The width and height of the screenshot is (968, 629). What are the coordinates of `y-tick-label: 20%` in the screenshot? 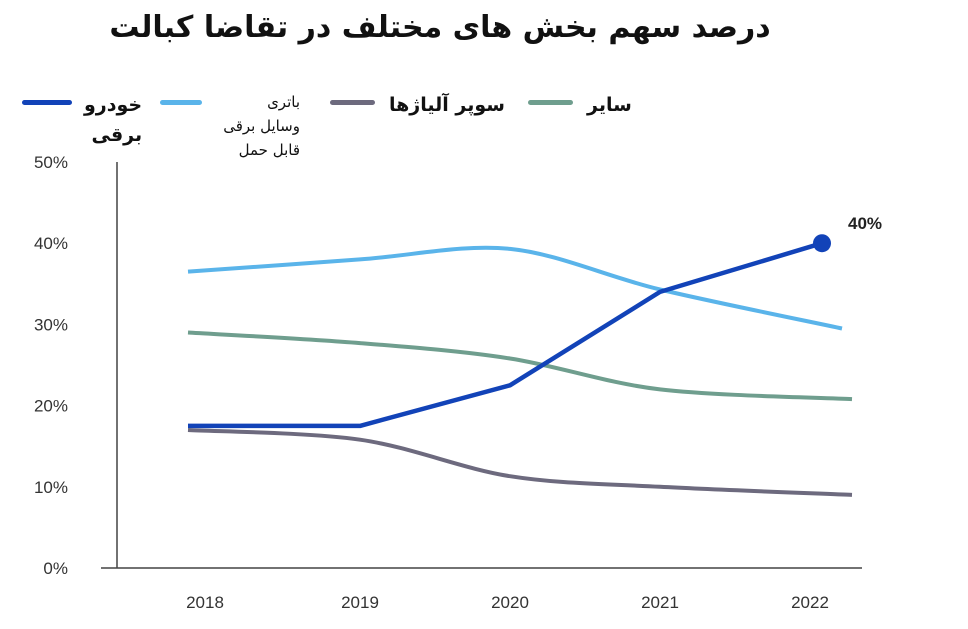 It's located at (51, 406).